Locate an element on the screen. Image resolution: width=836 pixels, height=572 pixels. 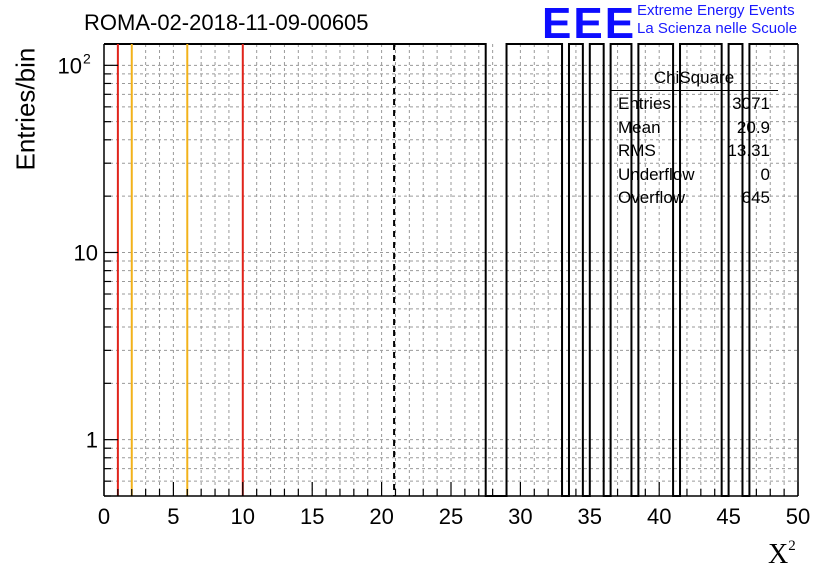
x-tick-label: 40 is located at coordinates (659, 516).